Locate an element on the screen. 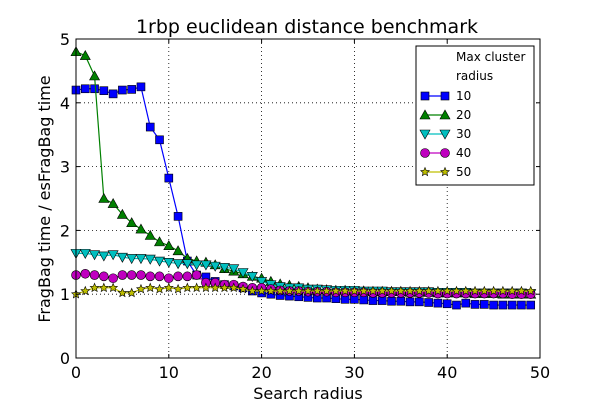 This screenshot has height=400, width=600. y-tick-label: 3 is located at coordinates (65, 167).